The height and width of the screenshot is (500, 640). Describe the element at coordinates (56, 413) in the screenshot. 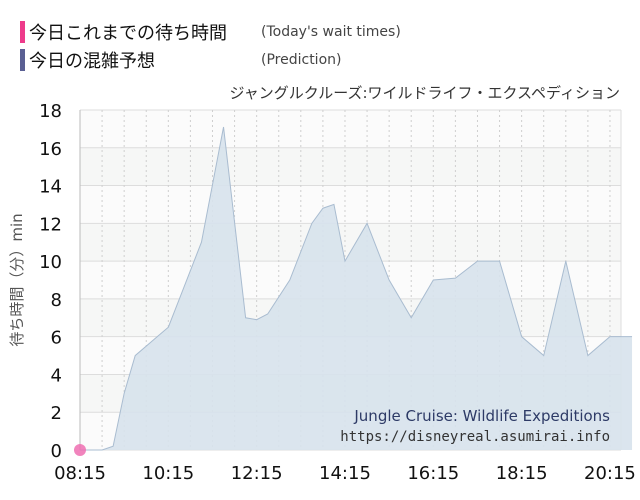

I see `y-tick-label: 2` at that location.